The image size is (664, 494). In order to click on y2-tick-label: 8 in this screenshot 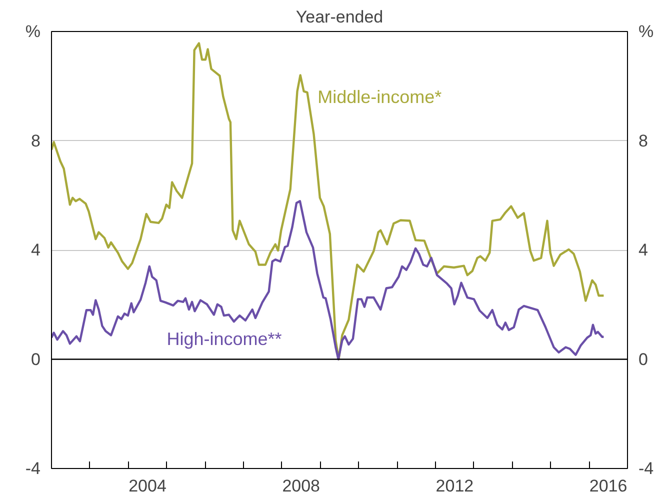, I will do `click(643, 140)`.